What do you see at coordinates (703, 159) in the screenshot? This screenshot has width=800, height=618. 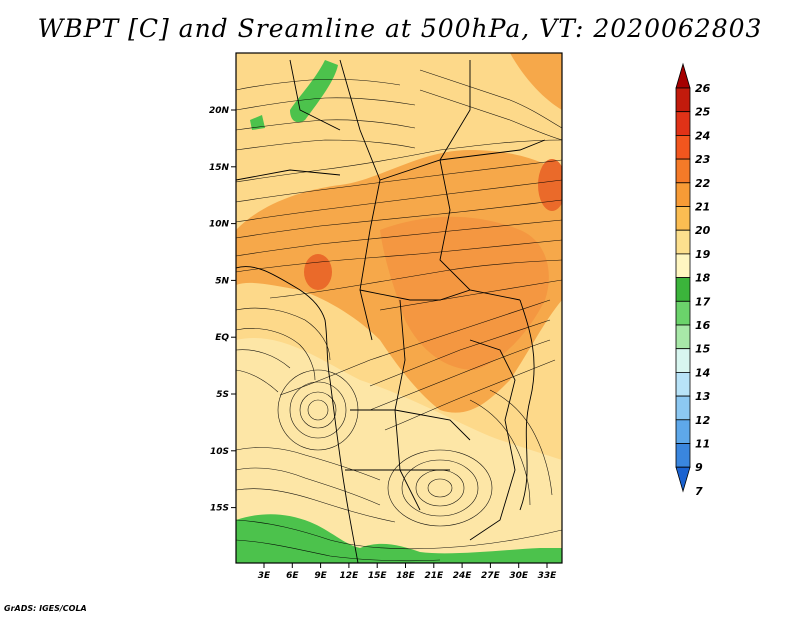 I see `colorbar-label: 23` at bounding box center [703, 159].